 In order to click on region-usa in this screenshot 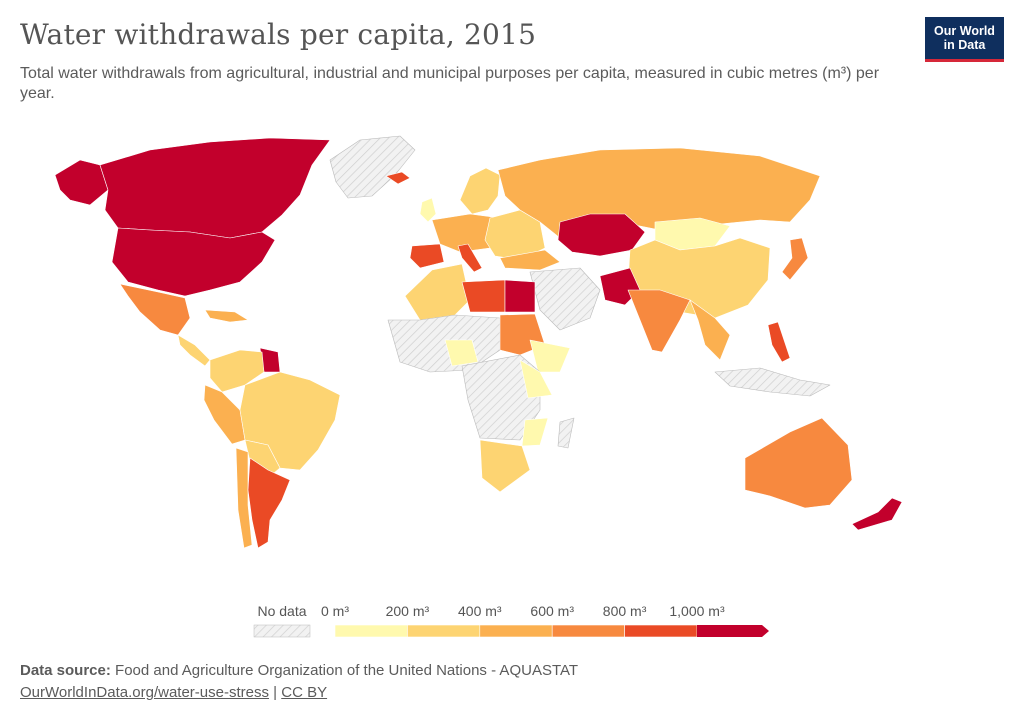, I will do `click(193, 262)`.